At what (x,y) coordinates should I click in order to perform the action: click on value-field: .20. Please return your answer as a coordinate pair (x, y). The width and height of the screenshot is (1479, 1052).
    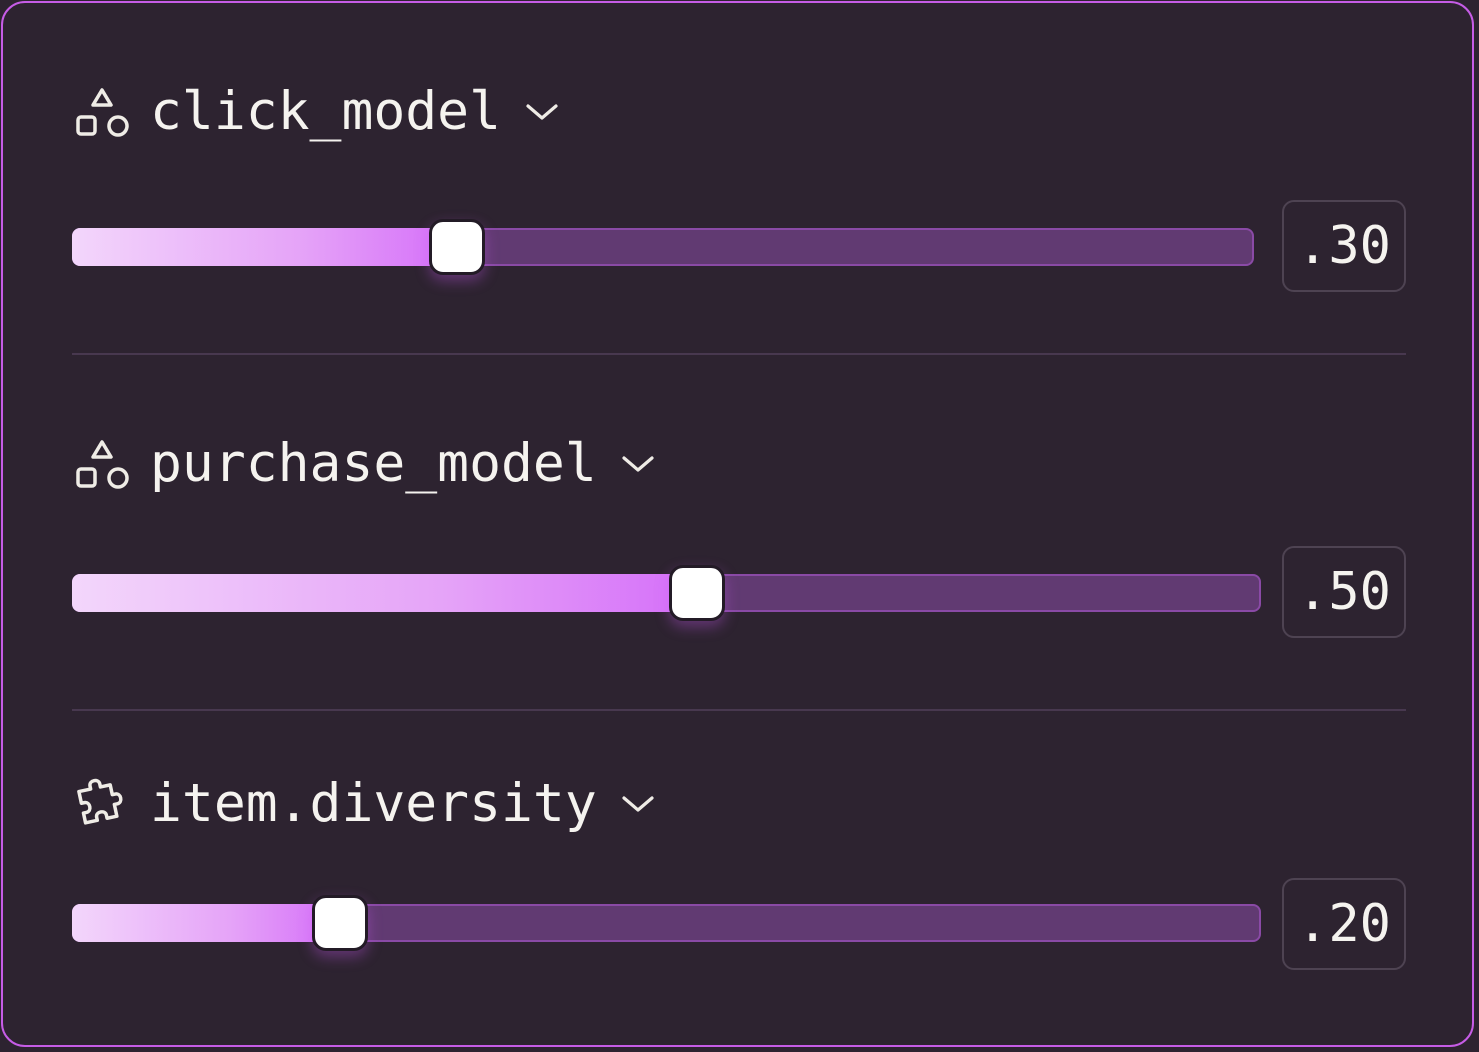
    Looking at the image, I should click on (1344, 924).